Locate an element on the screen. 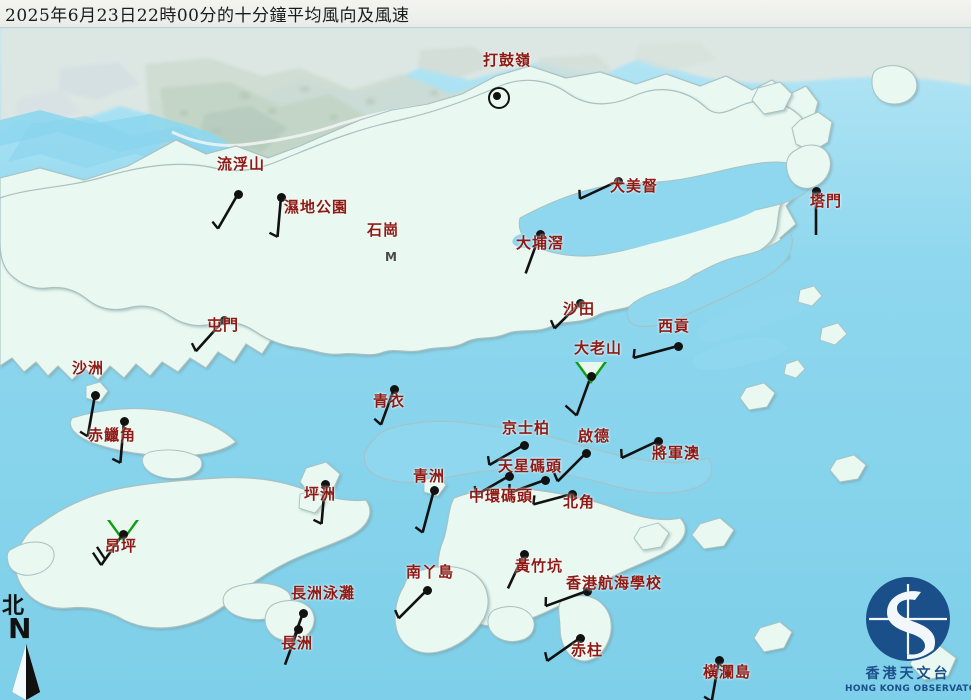 The image size is (971, 700). compass-label-cn: 北 is located at coordinates (13, 606).